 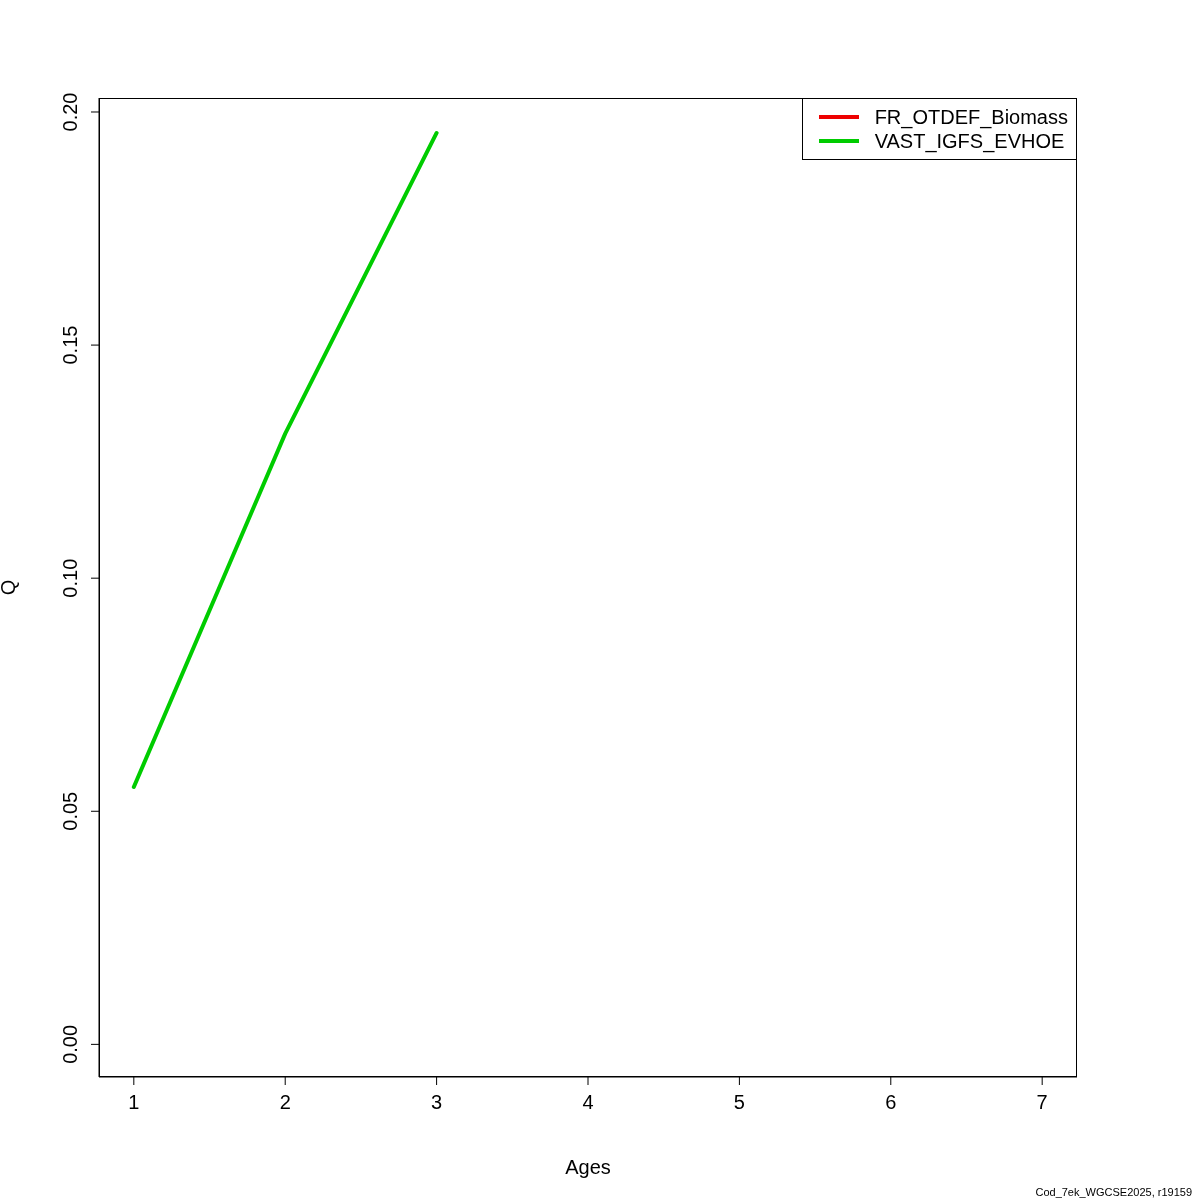 What do you see at coordinates (285, 1102) in the screenshot?
I see `x-tick-label: 2` at bounding box center [285, 1102].